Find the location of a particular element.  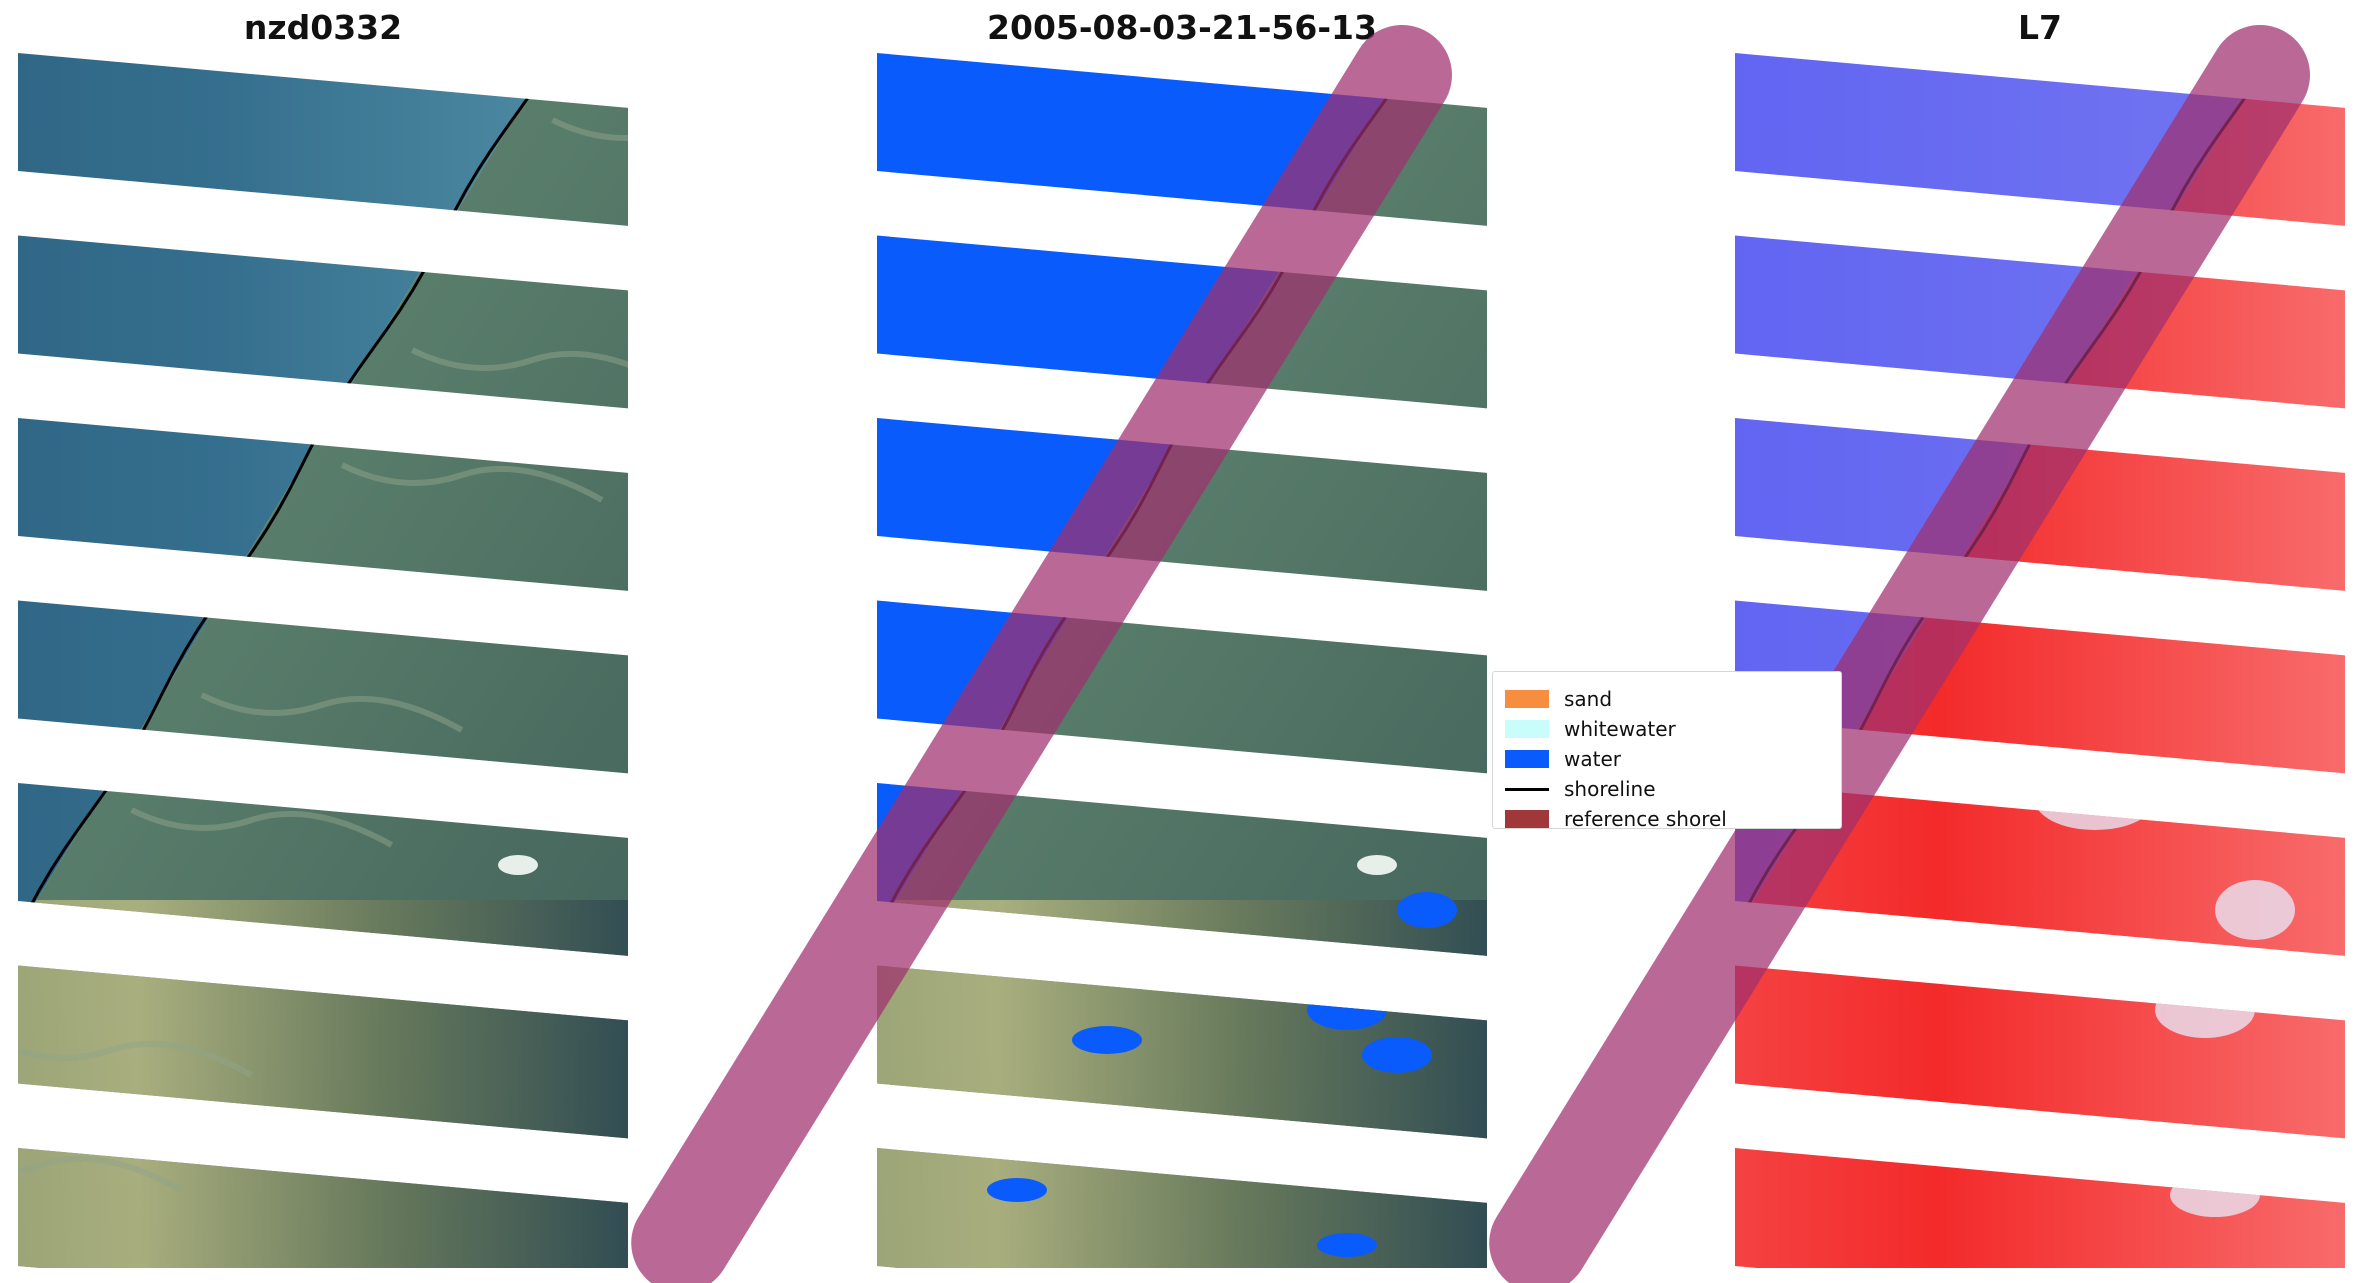

panel-title-mndwi: L7 is located at coordinates (2040, 27).